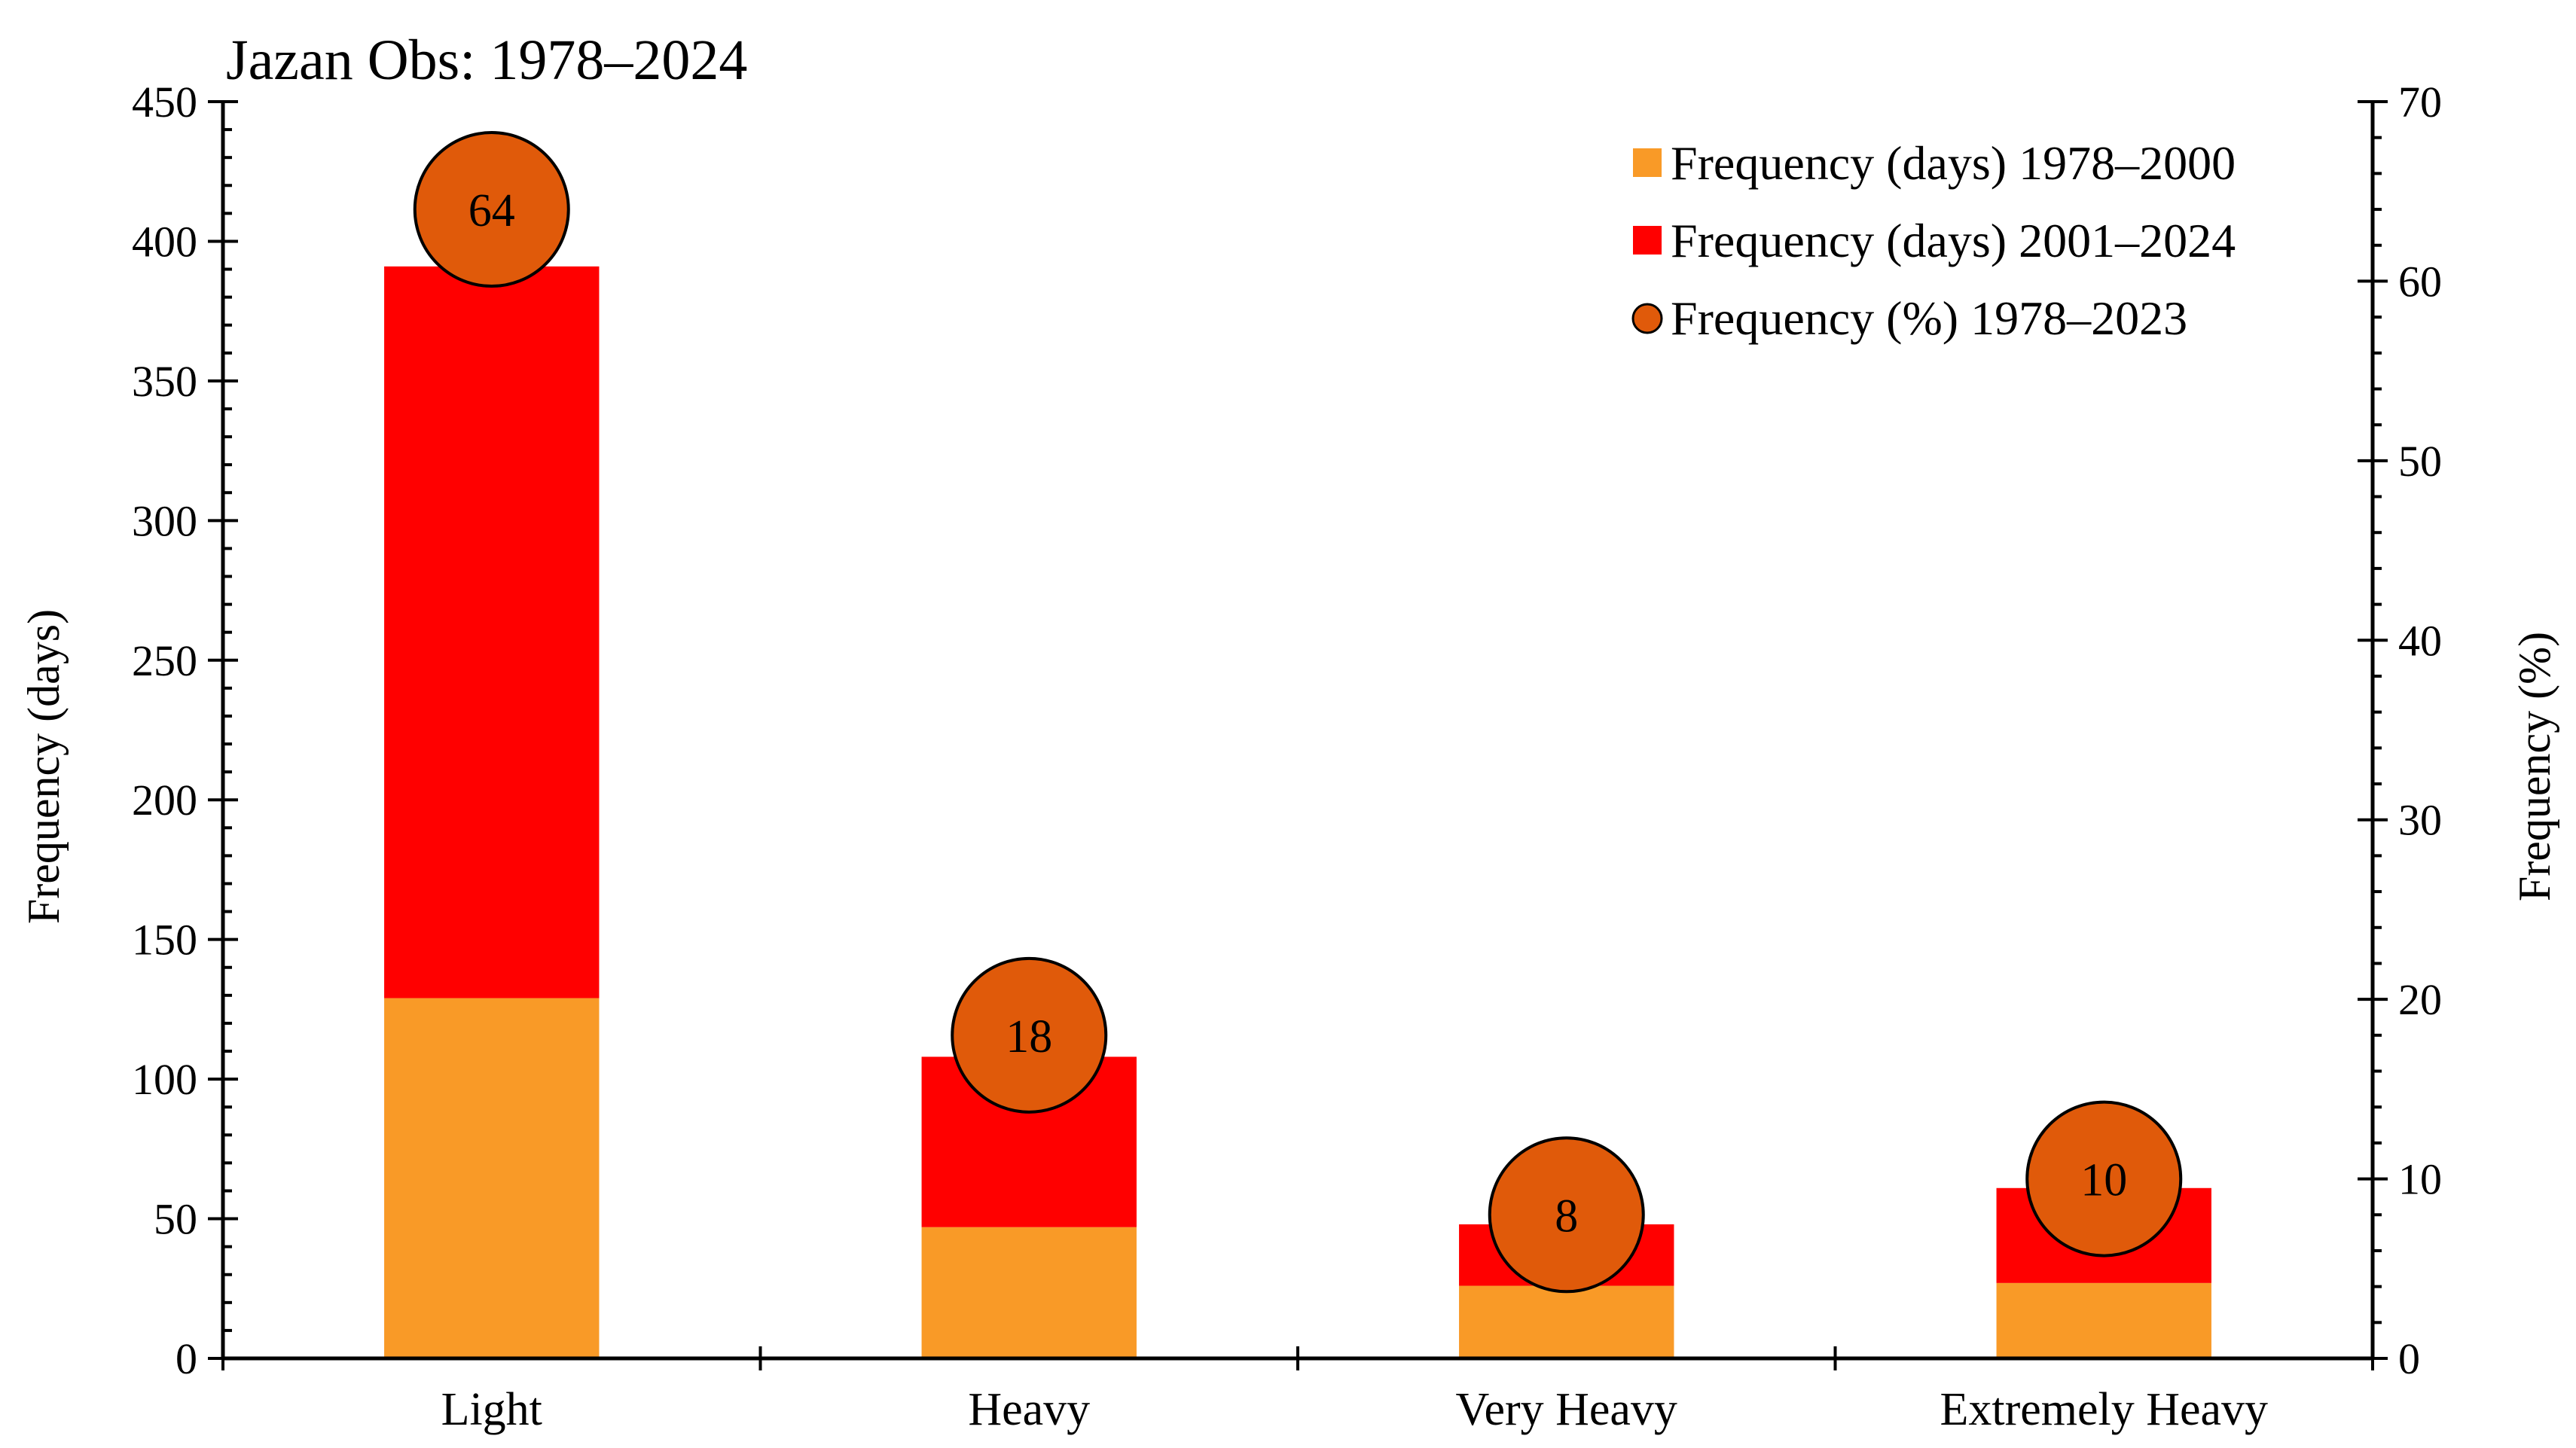 The image size is (2576, 1448). I want to click on x-tick-label-light: Light, so click(492, 1409).